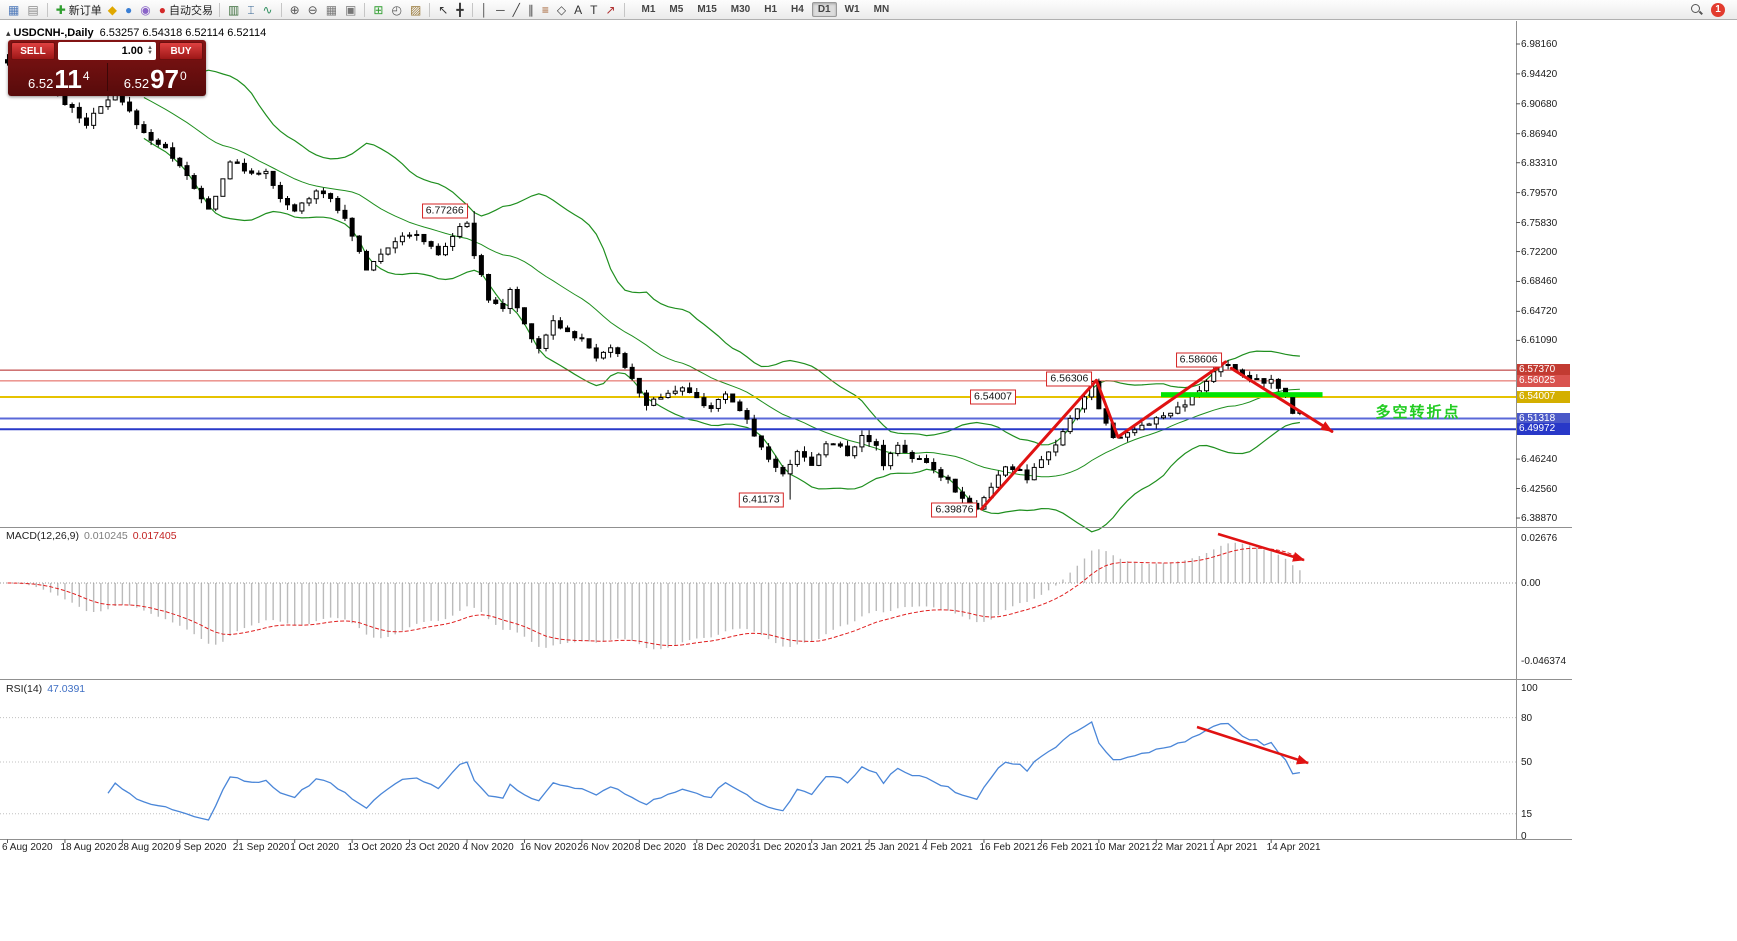 Image resolution: width=1737 pixels, height=941 pixels. Describe the element at coordinates (1539, 460) in the screenshot. I see `price-axis-label: 6.46240` at that location.